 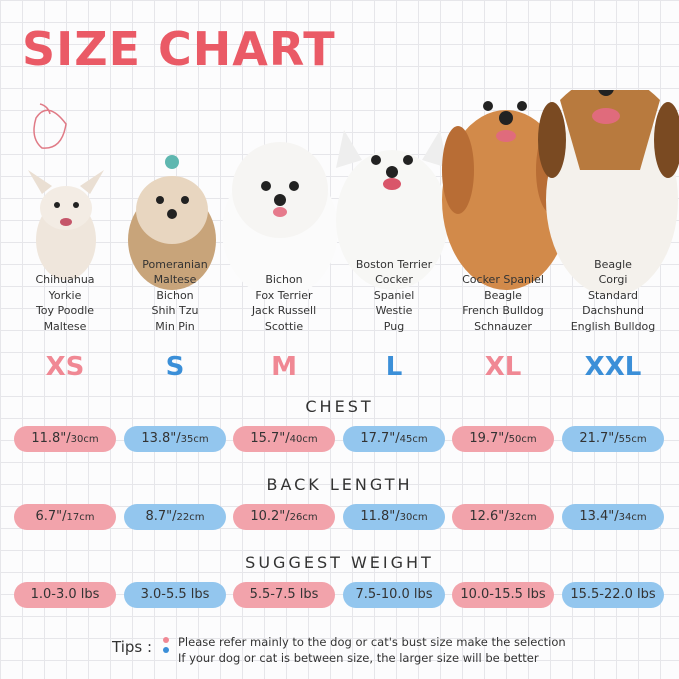 What do you see at coordinates (522, 439) in the screenshot?
I see `cm-value: 50cm` at bounding box center [522, 439].